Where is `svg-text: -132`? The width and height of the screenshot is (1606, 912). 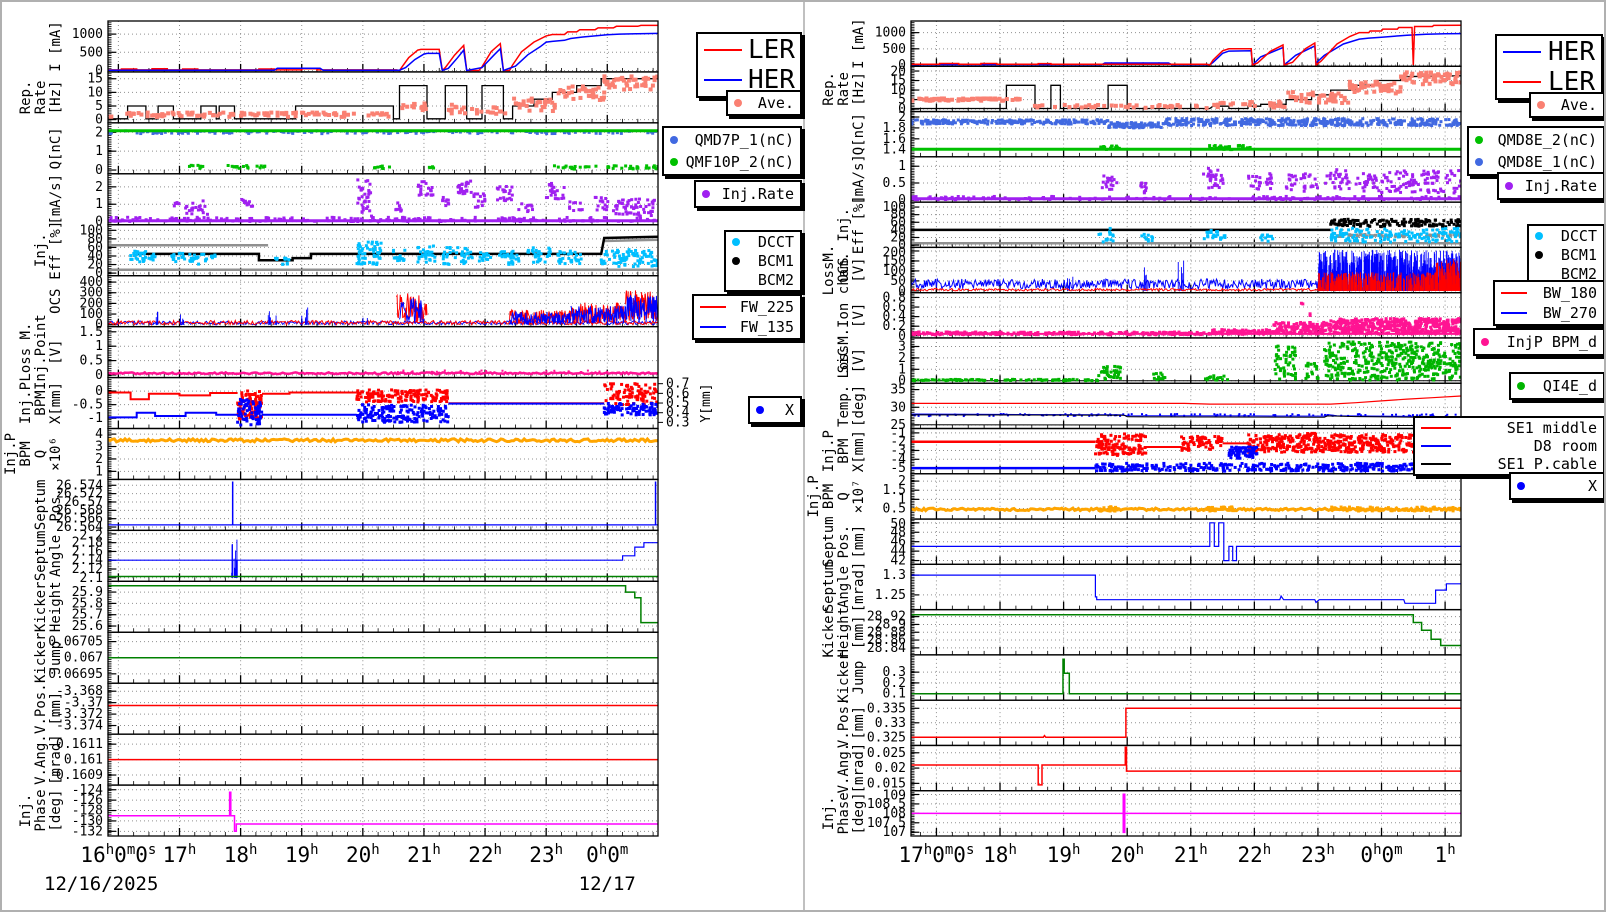
svg-text: -132 is located at coordinates (87, 831).